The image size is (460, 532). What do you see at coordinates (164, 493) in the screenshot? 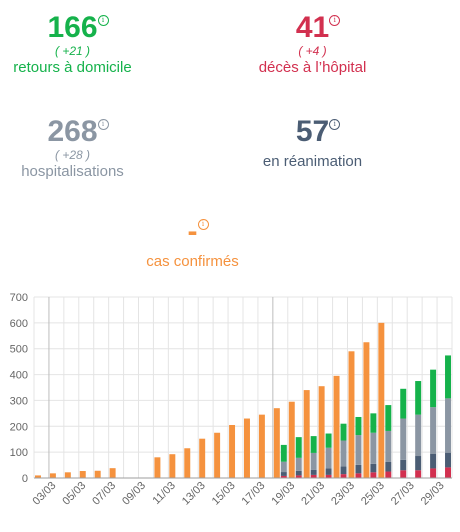
I see `x-tick-label: 11/03` at bounding box center [164, 493].